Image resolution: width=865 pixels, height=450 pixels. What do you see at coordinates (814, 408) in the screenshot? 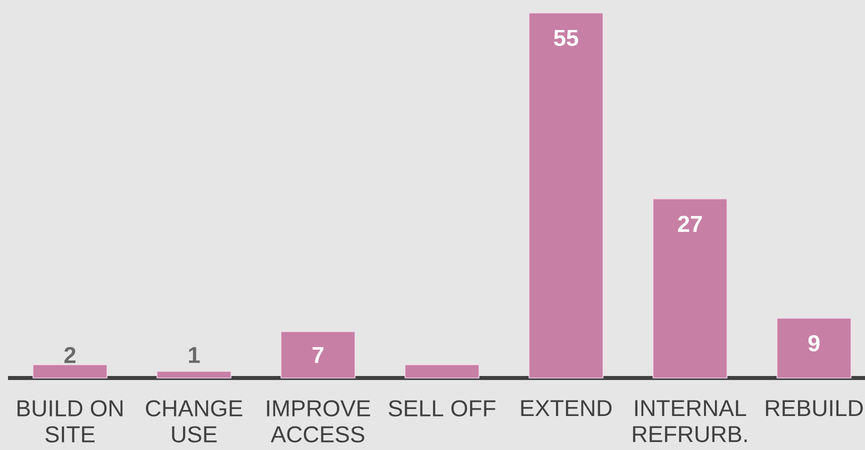
I see `x-tick-label: REBUILD` at bounding box center [814, 408].